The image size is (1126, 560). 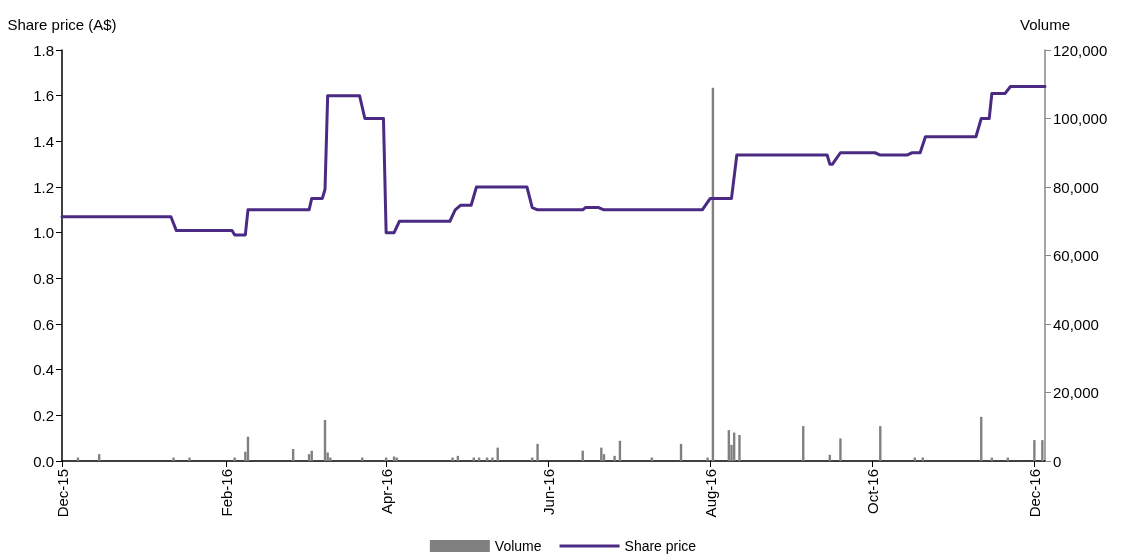 What do you see at coordinates (43, 50) in the screenshot?
I see `y-tick-label: 1.8` at bounding box center [43, 50].